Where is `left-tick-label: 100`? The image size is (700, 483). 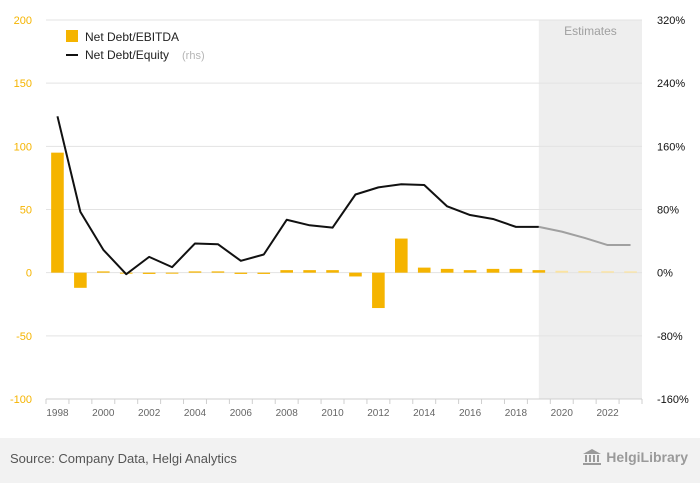
left-tick-label: 100 is located at coordinates (23, 147).